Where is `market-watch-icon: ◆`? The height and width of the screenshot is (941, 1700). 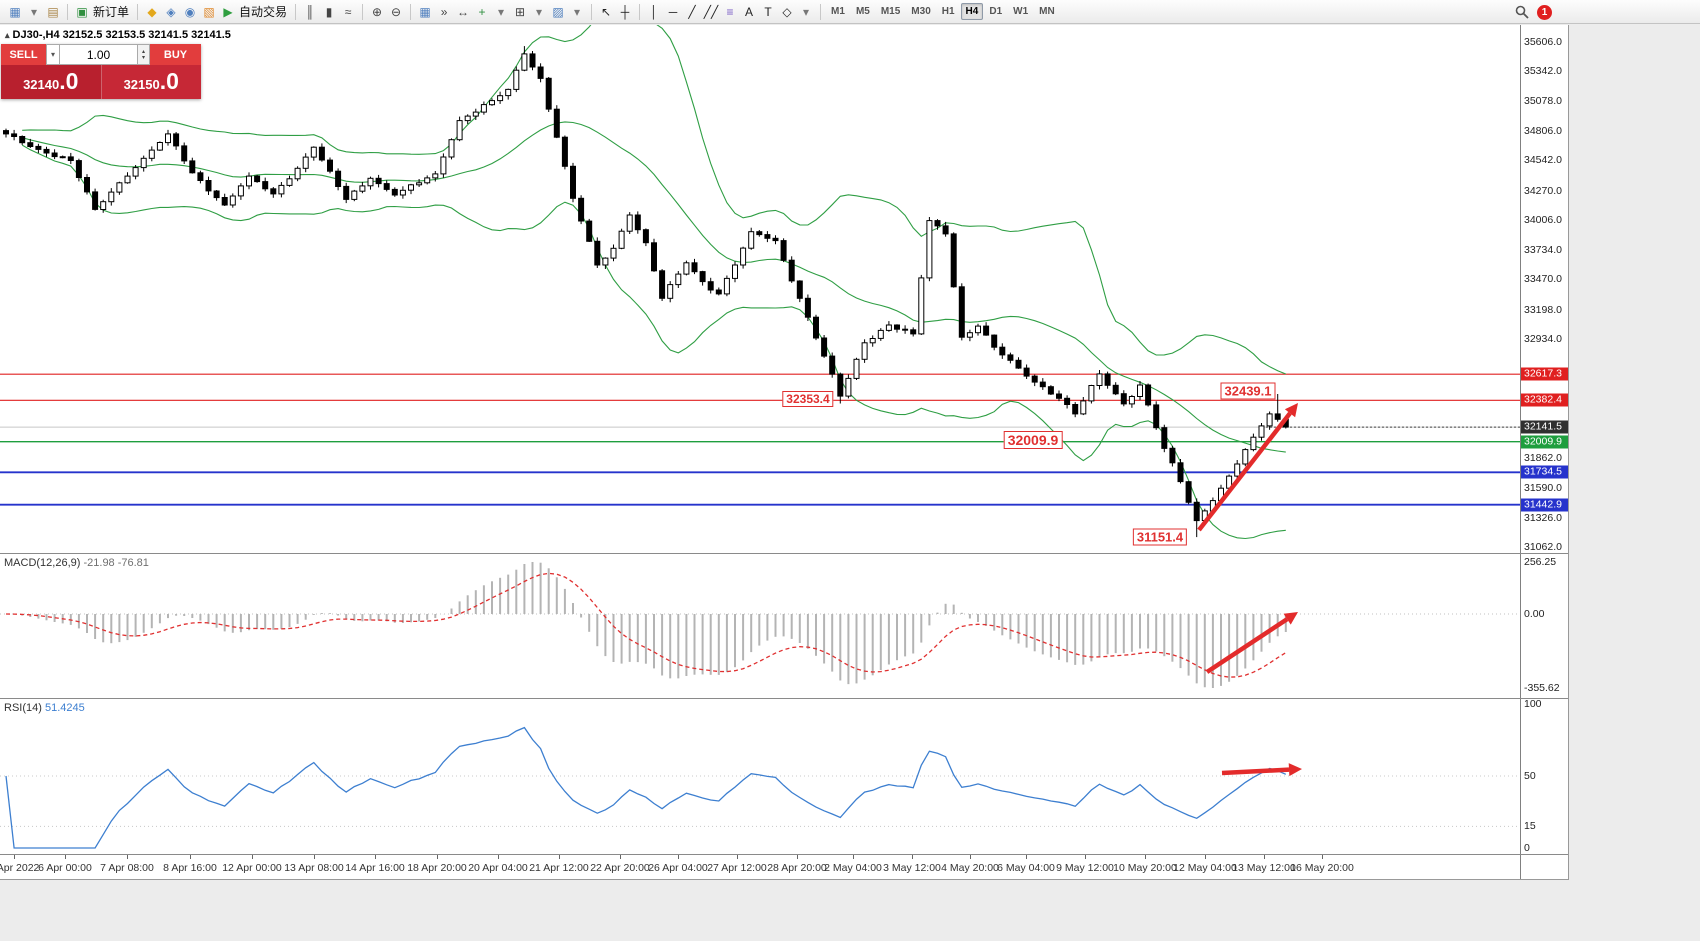 market-watch-icon: ◆ is located at coordinates (152, 11).